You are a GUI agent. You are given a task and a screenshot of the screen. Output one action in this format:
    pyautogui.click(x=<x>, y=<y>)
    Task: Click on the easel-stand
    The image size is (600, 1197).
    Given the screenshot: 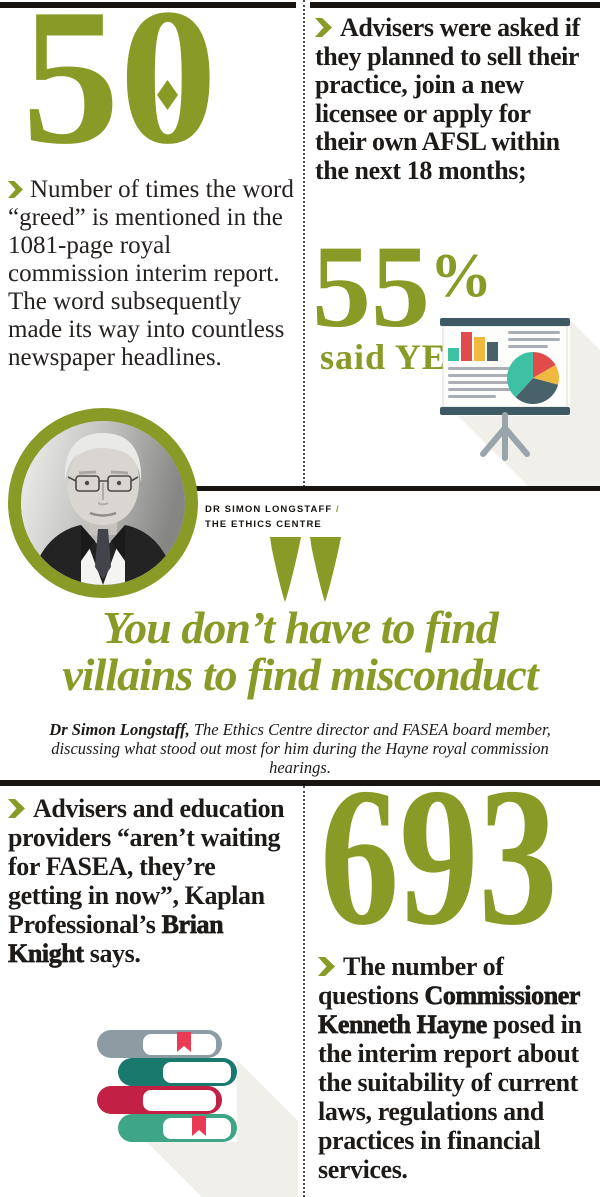 What is the action you would take?
    pyautogui.click(x=505, y=436)
    